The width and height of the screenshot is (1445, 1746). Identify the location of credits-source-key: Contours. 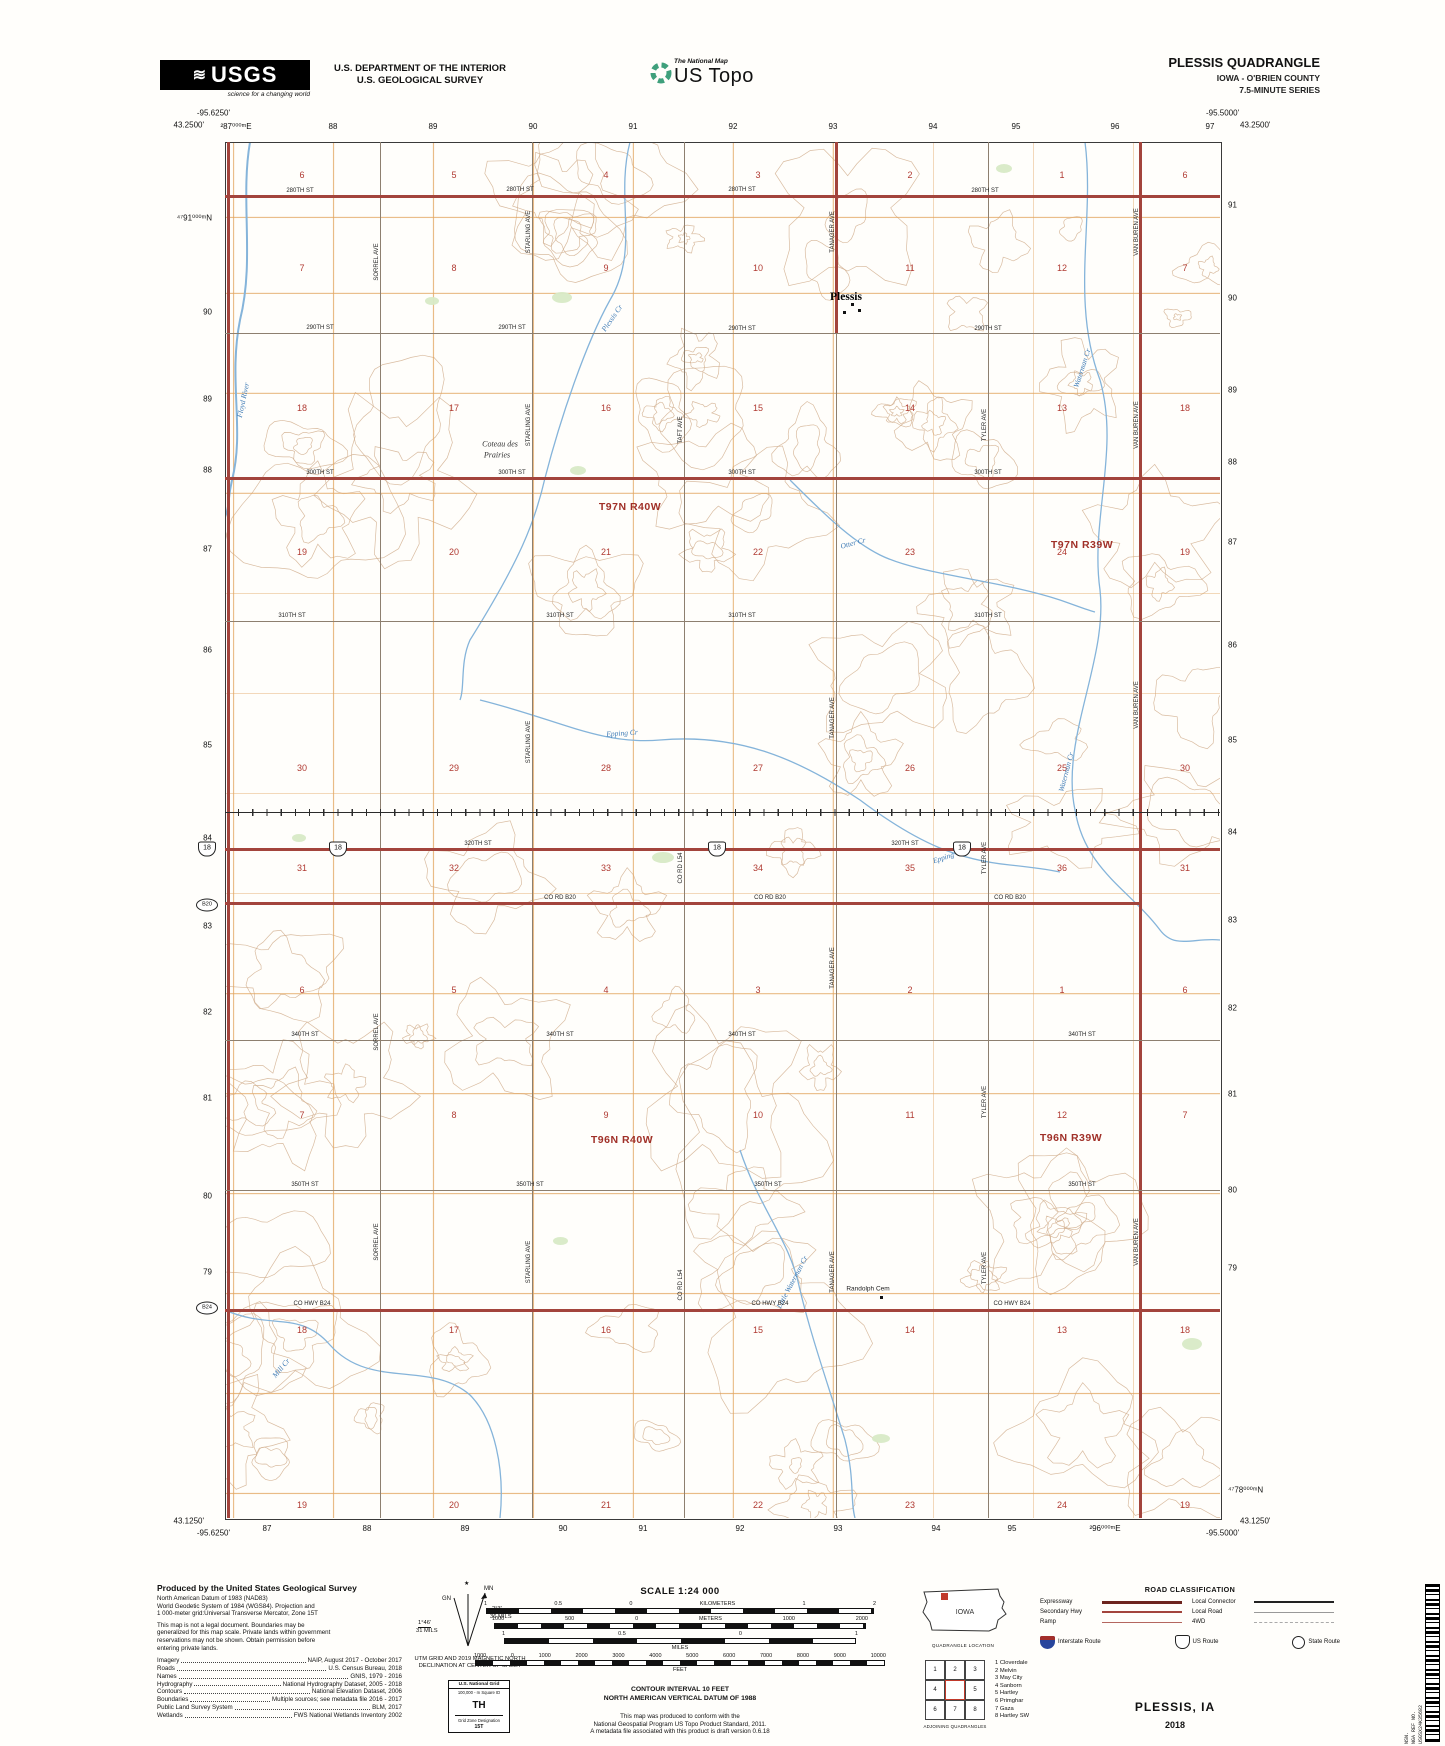
(170, 1692).